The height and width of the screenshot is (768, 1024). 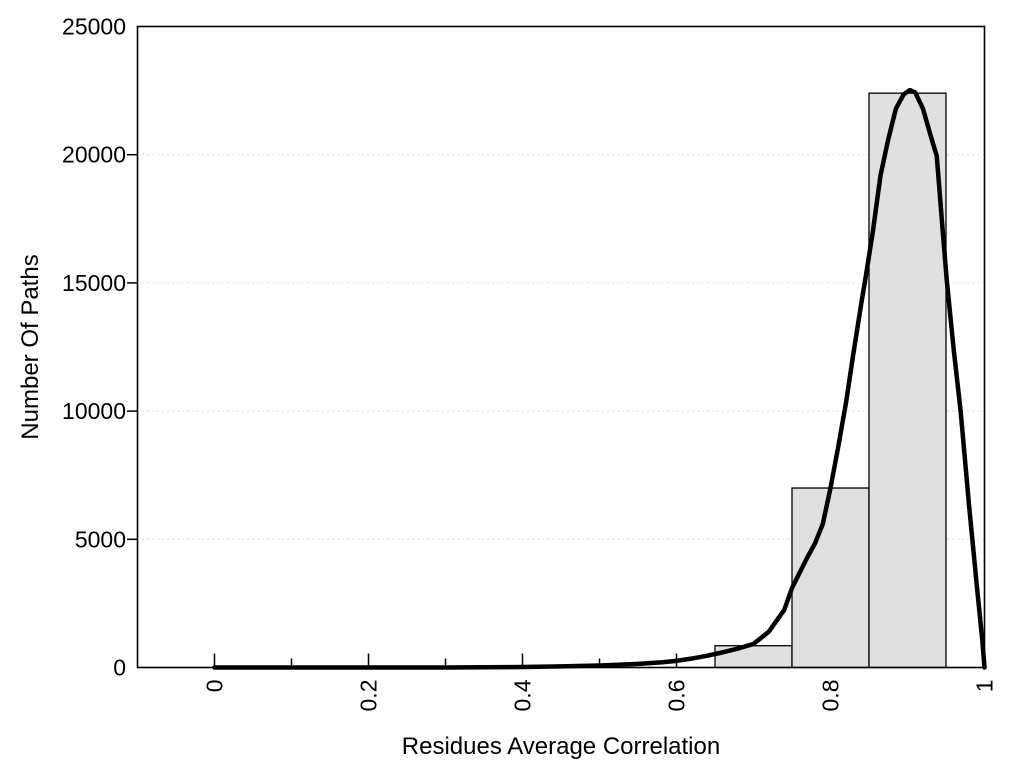 I want to click on x-tick-label: 0.8, so click(x=831, y=696).